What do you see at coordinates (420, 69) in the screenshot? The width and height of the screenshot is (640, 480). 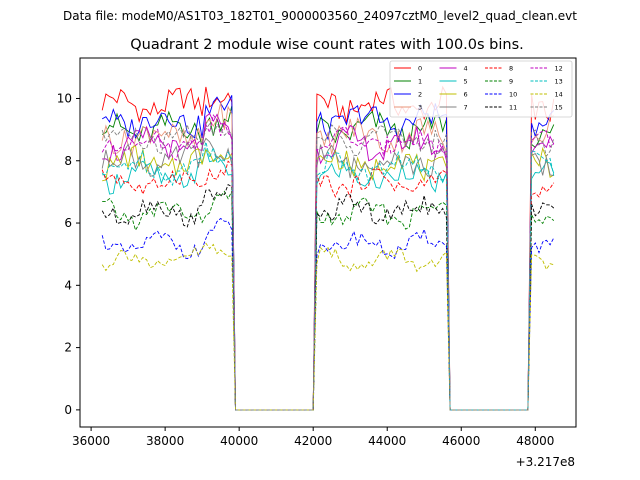 I see `legend-label-0: 0` at bounding box center [420, 69].